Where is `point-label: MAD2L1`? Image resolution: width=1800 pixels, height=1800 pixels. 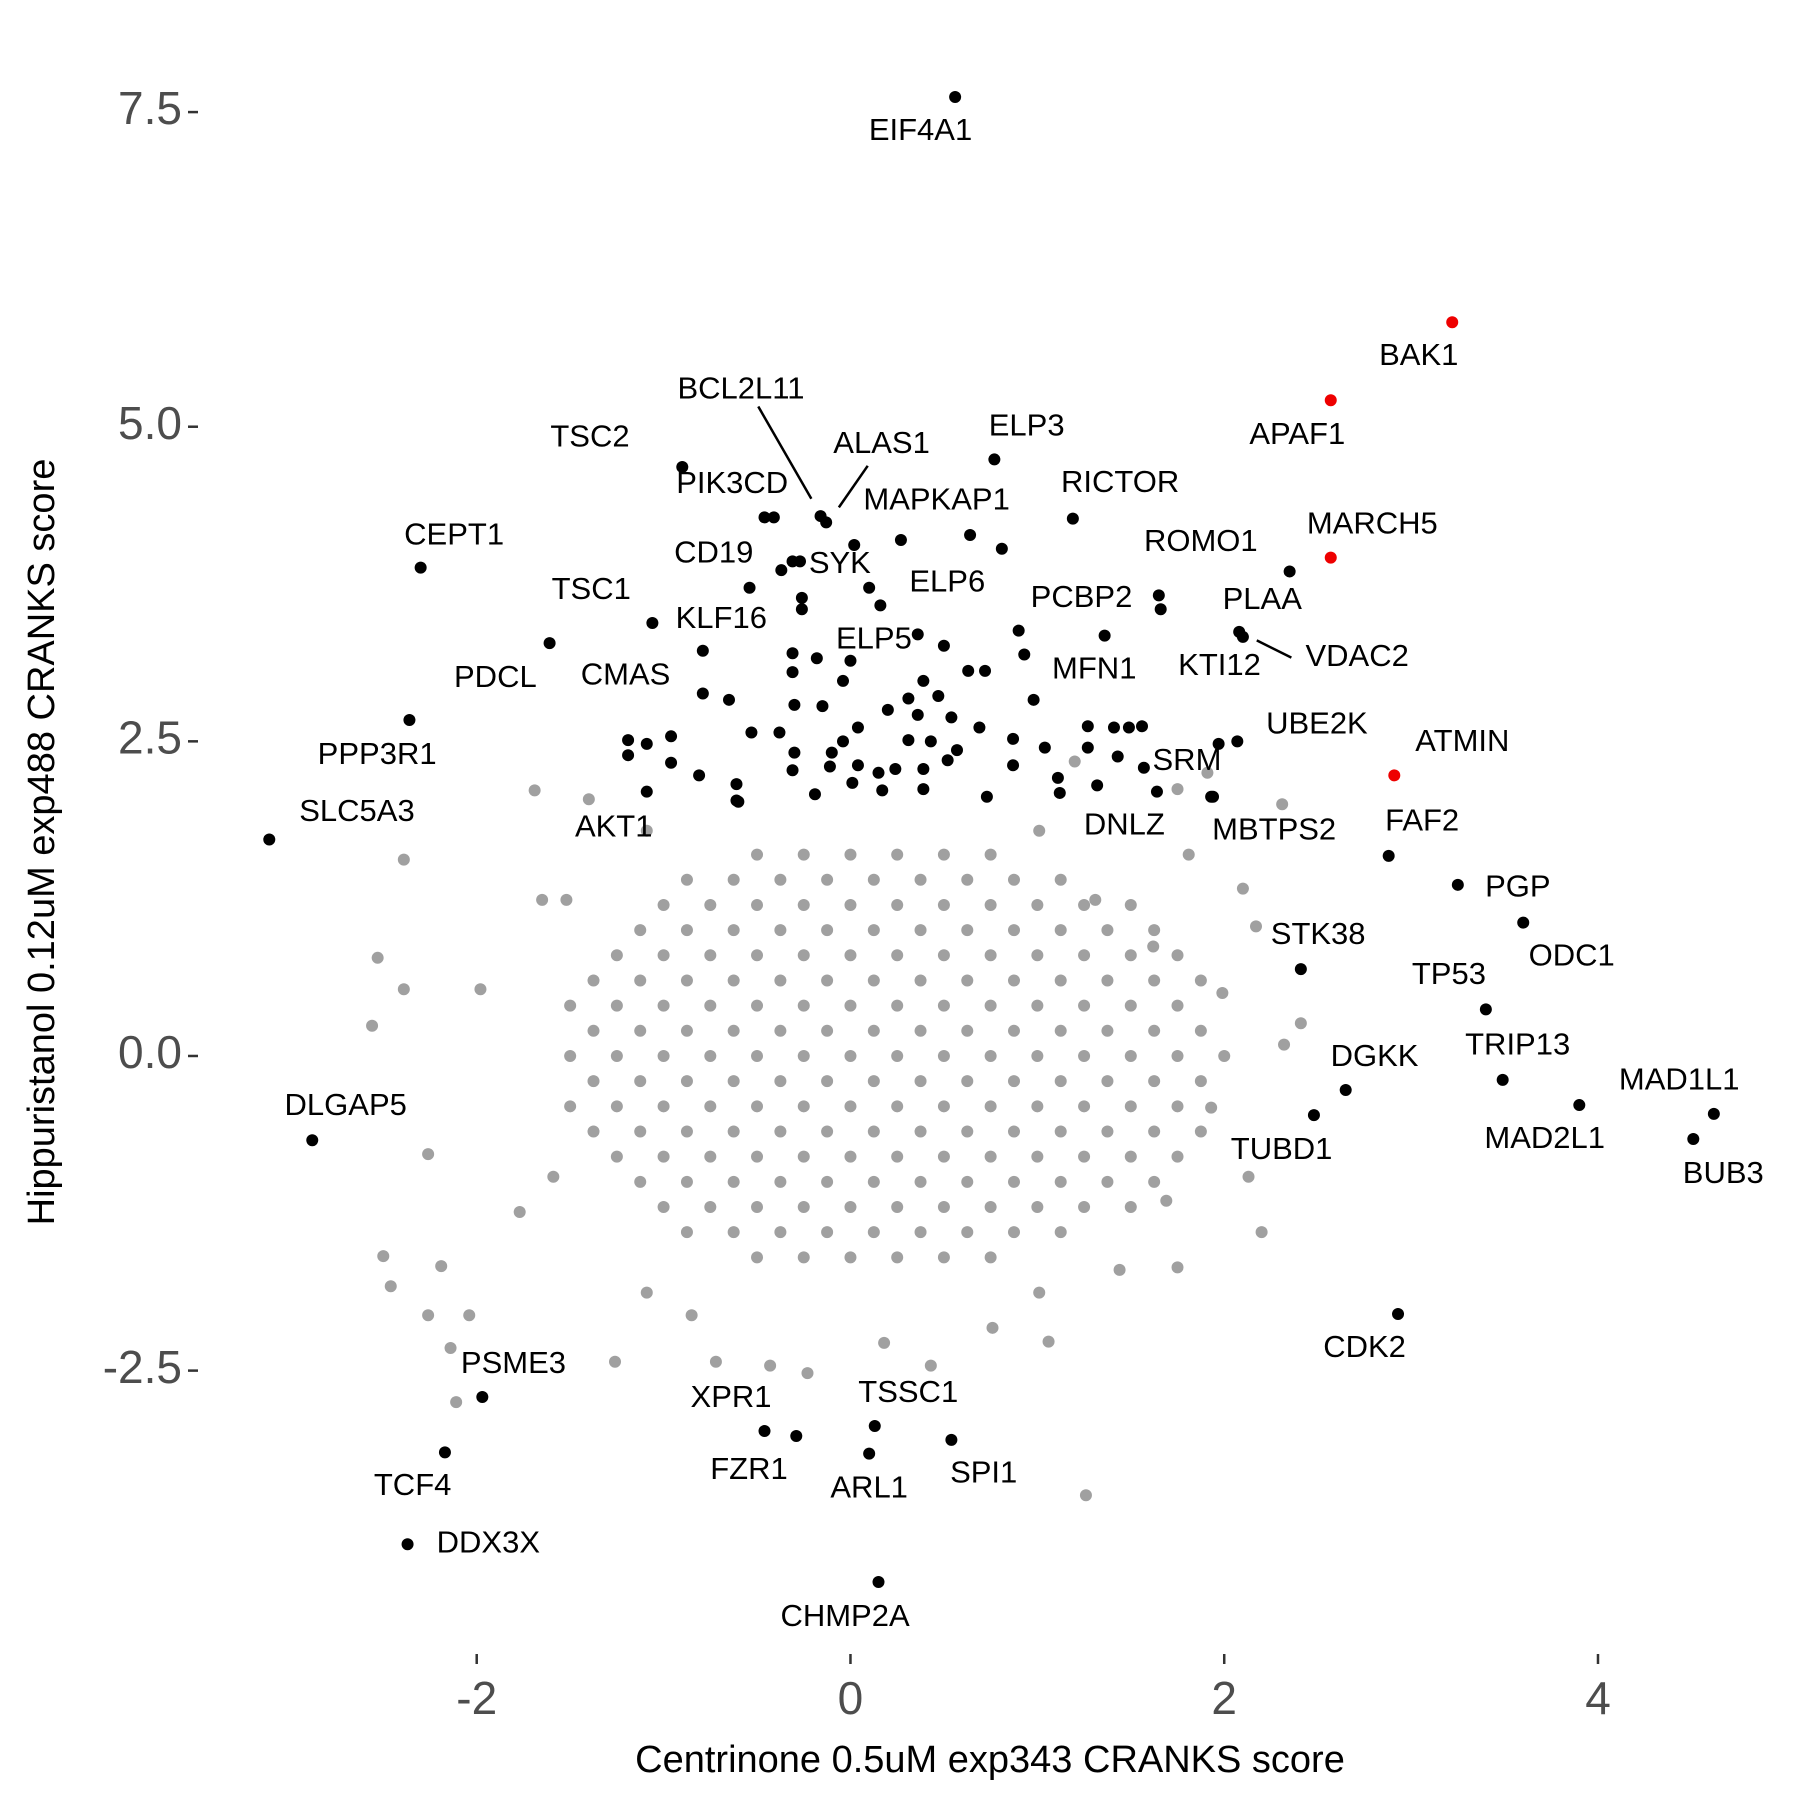 point-label: MAD2L1 is located at coordinates (1544, 1137).